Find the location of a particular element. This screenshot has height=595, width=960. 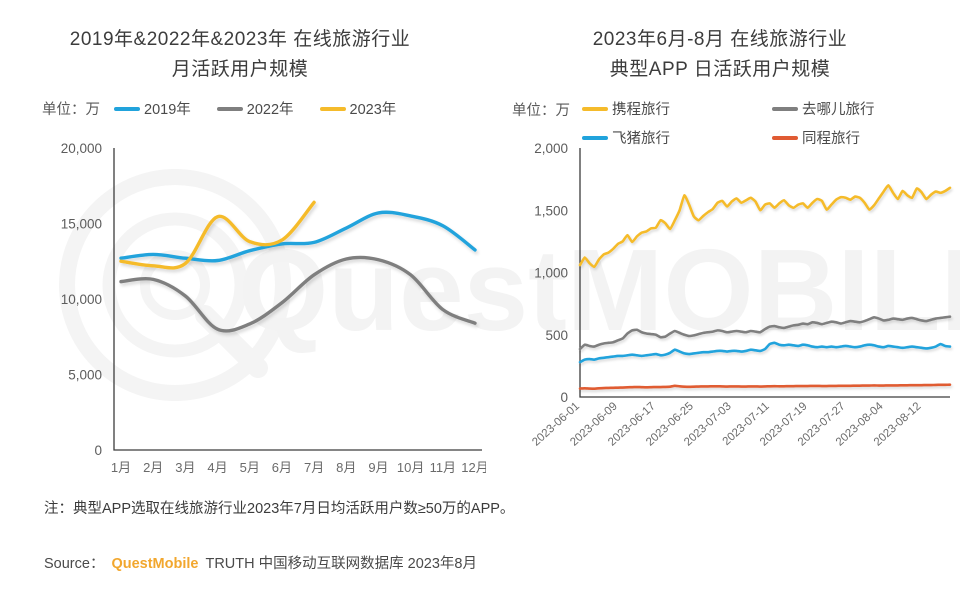

x-axis-tick-label: 11月 is located at coordinates (443, 467).